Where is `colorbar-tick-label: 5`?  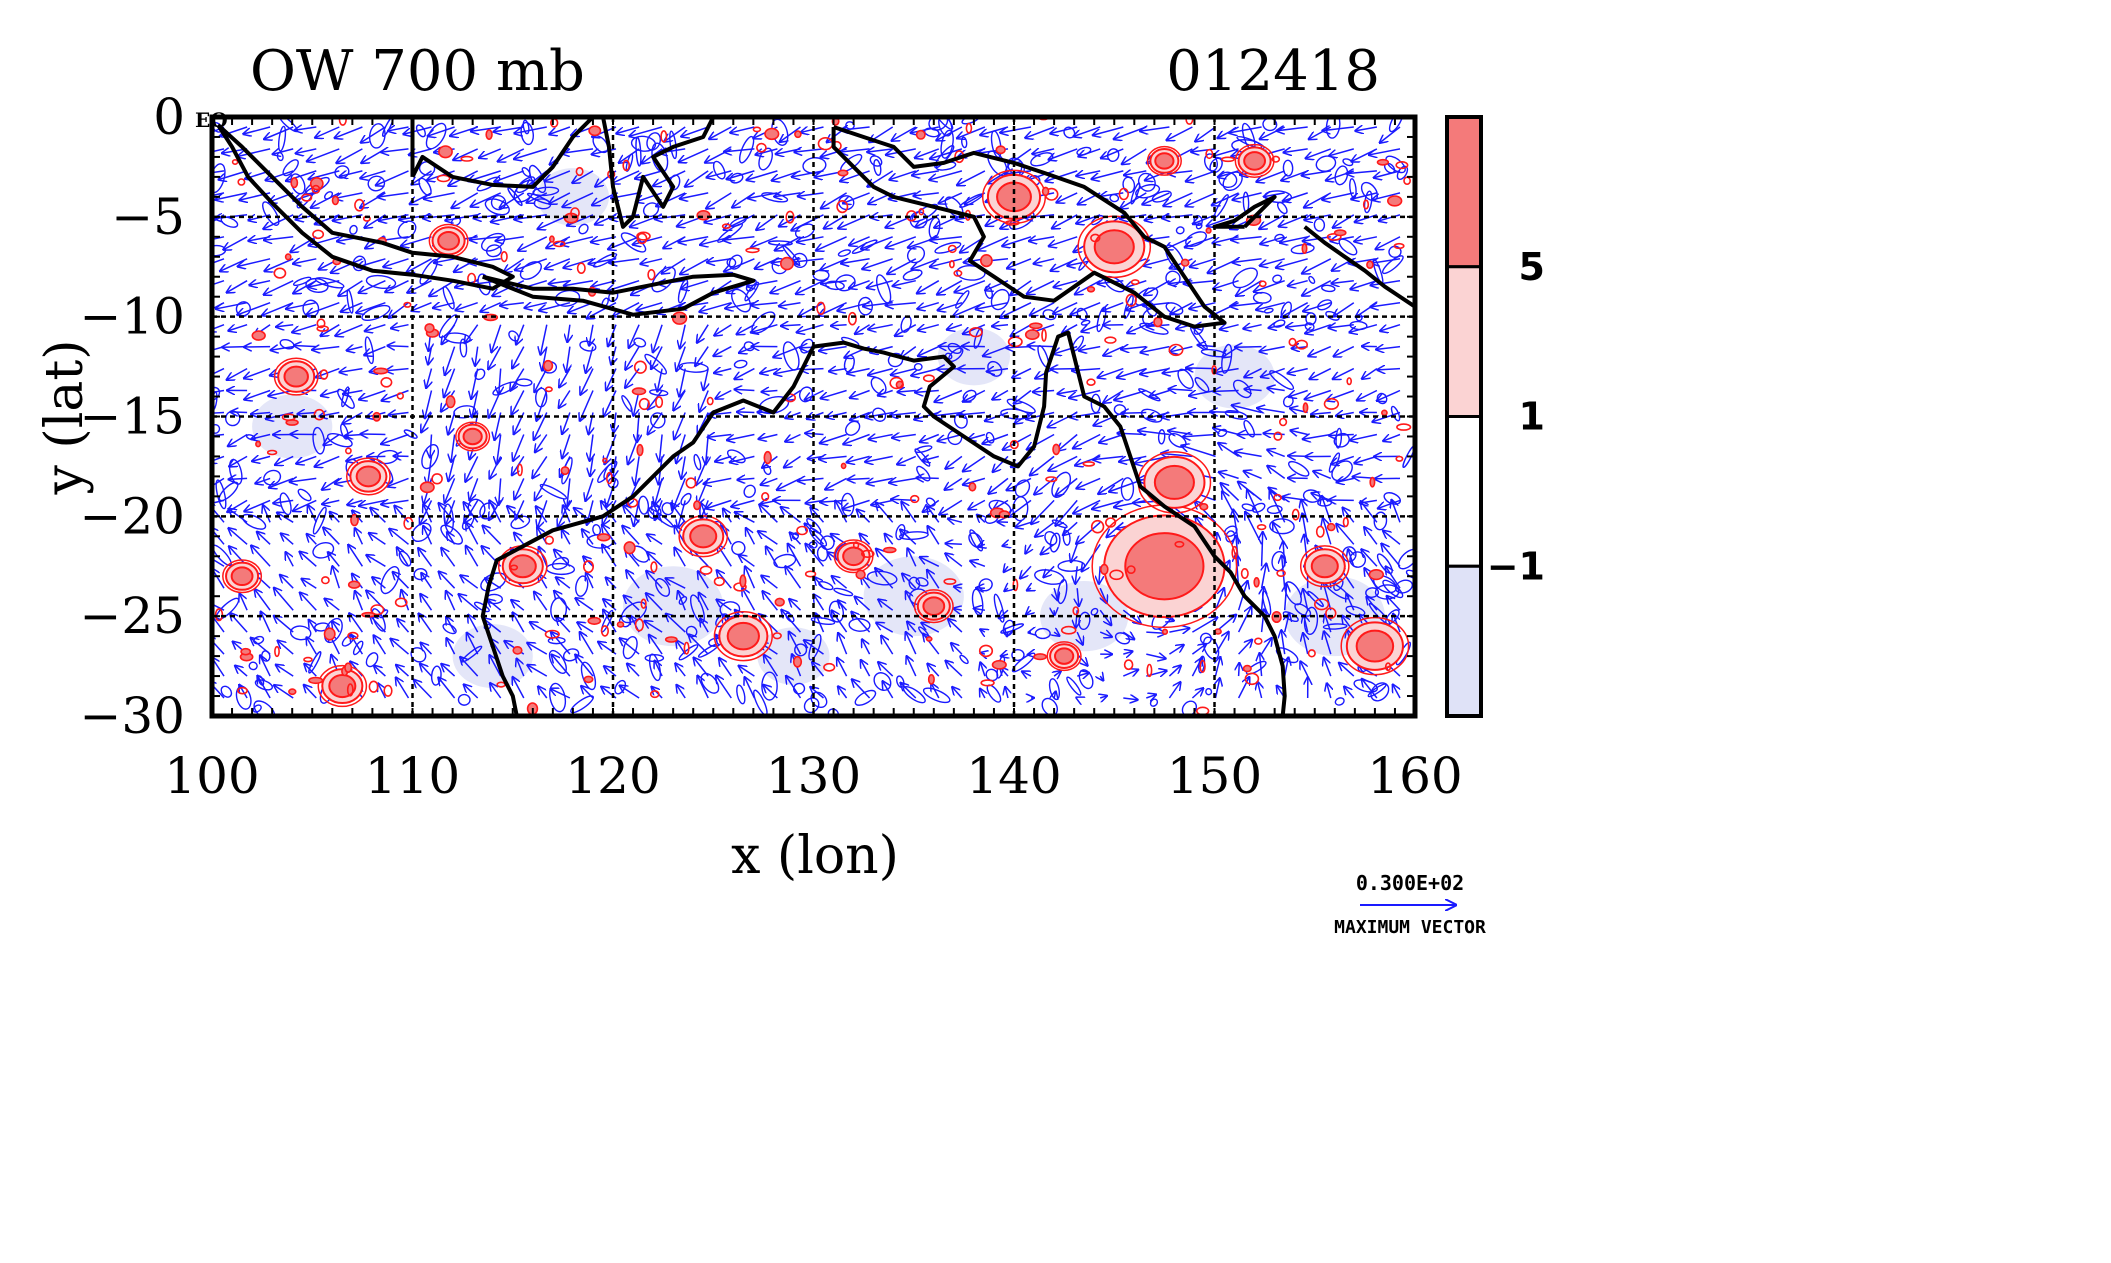 colorbar-tick-label: 5 is located at coordinates (1532, 267).